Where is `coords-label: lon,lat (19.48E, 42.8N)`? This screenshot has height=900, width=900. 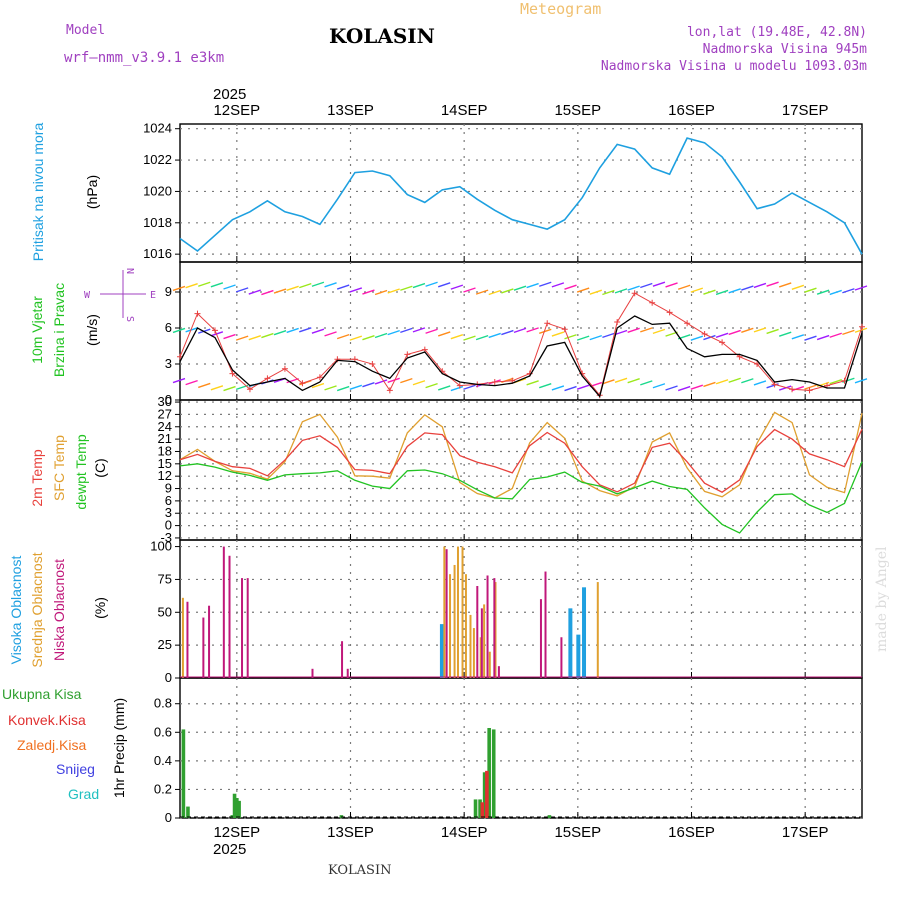 coords-label: lon,lat (19.48E, 42.8N) is located at coordinates (777, 32).